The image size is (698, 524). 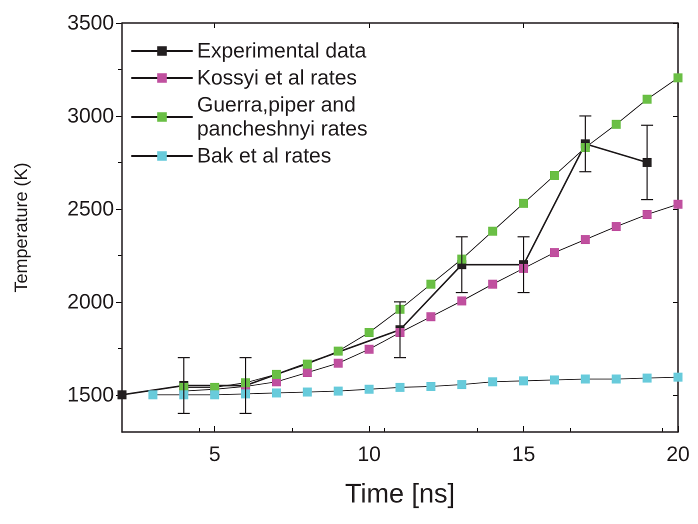 What do you see at coordinates (90, 302) in the screenshot?
I see `y-tick-label: 2000` at bounding box center [90, 302].